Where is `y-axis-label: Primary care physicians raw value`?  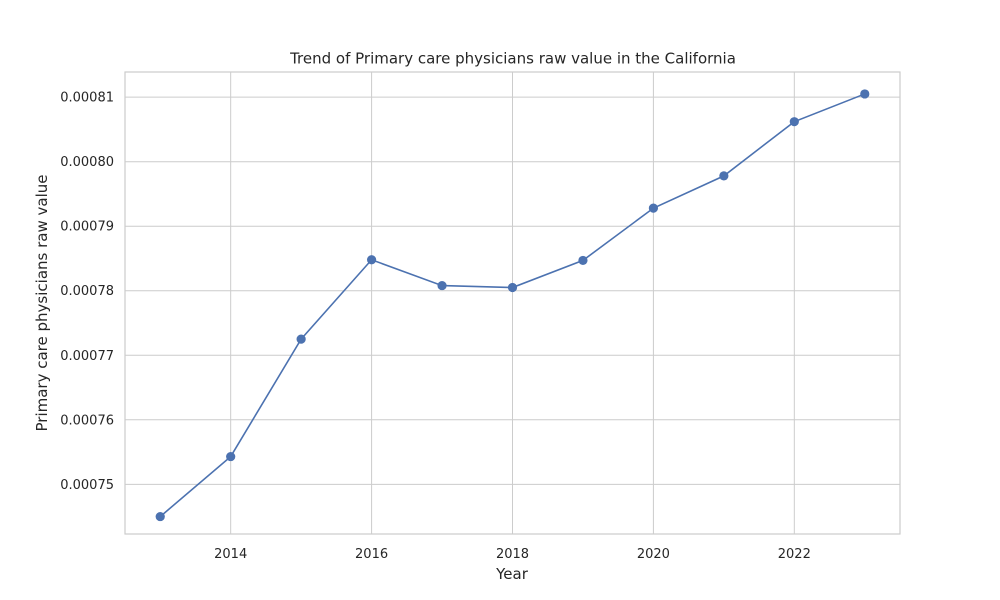 y-axis-label: Primary care physicians raw value is located at coordinates (42, 303).